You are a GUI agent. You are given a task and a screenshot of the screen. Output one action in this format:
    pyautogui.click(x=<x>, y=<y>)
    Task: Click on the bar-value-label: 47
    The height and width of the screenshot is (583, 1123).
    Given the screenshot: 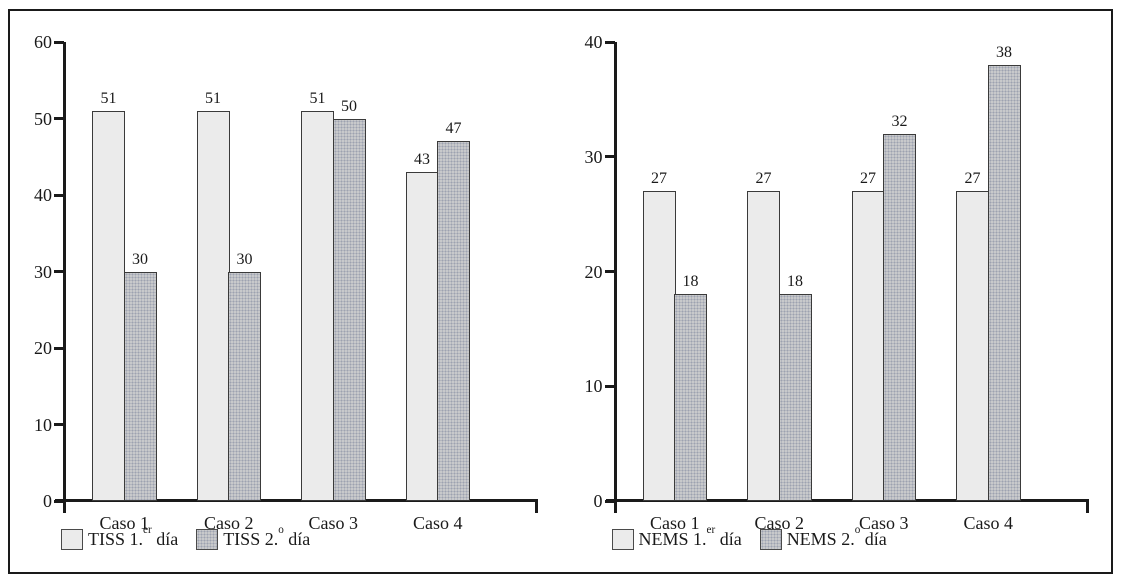 What is the action you would take?
    pyautogui.click(x=453, y=129)
    